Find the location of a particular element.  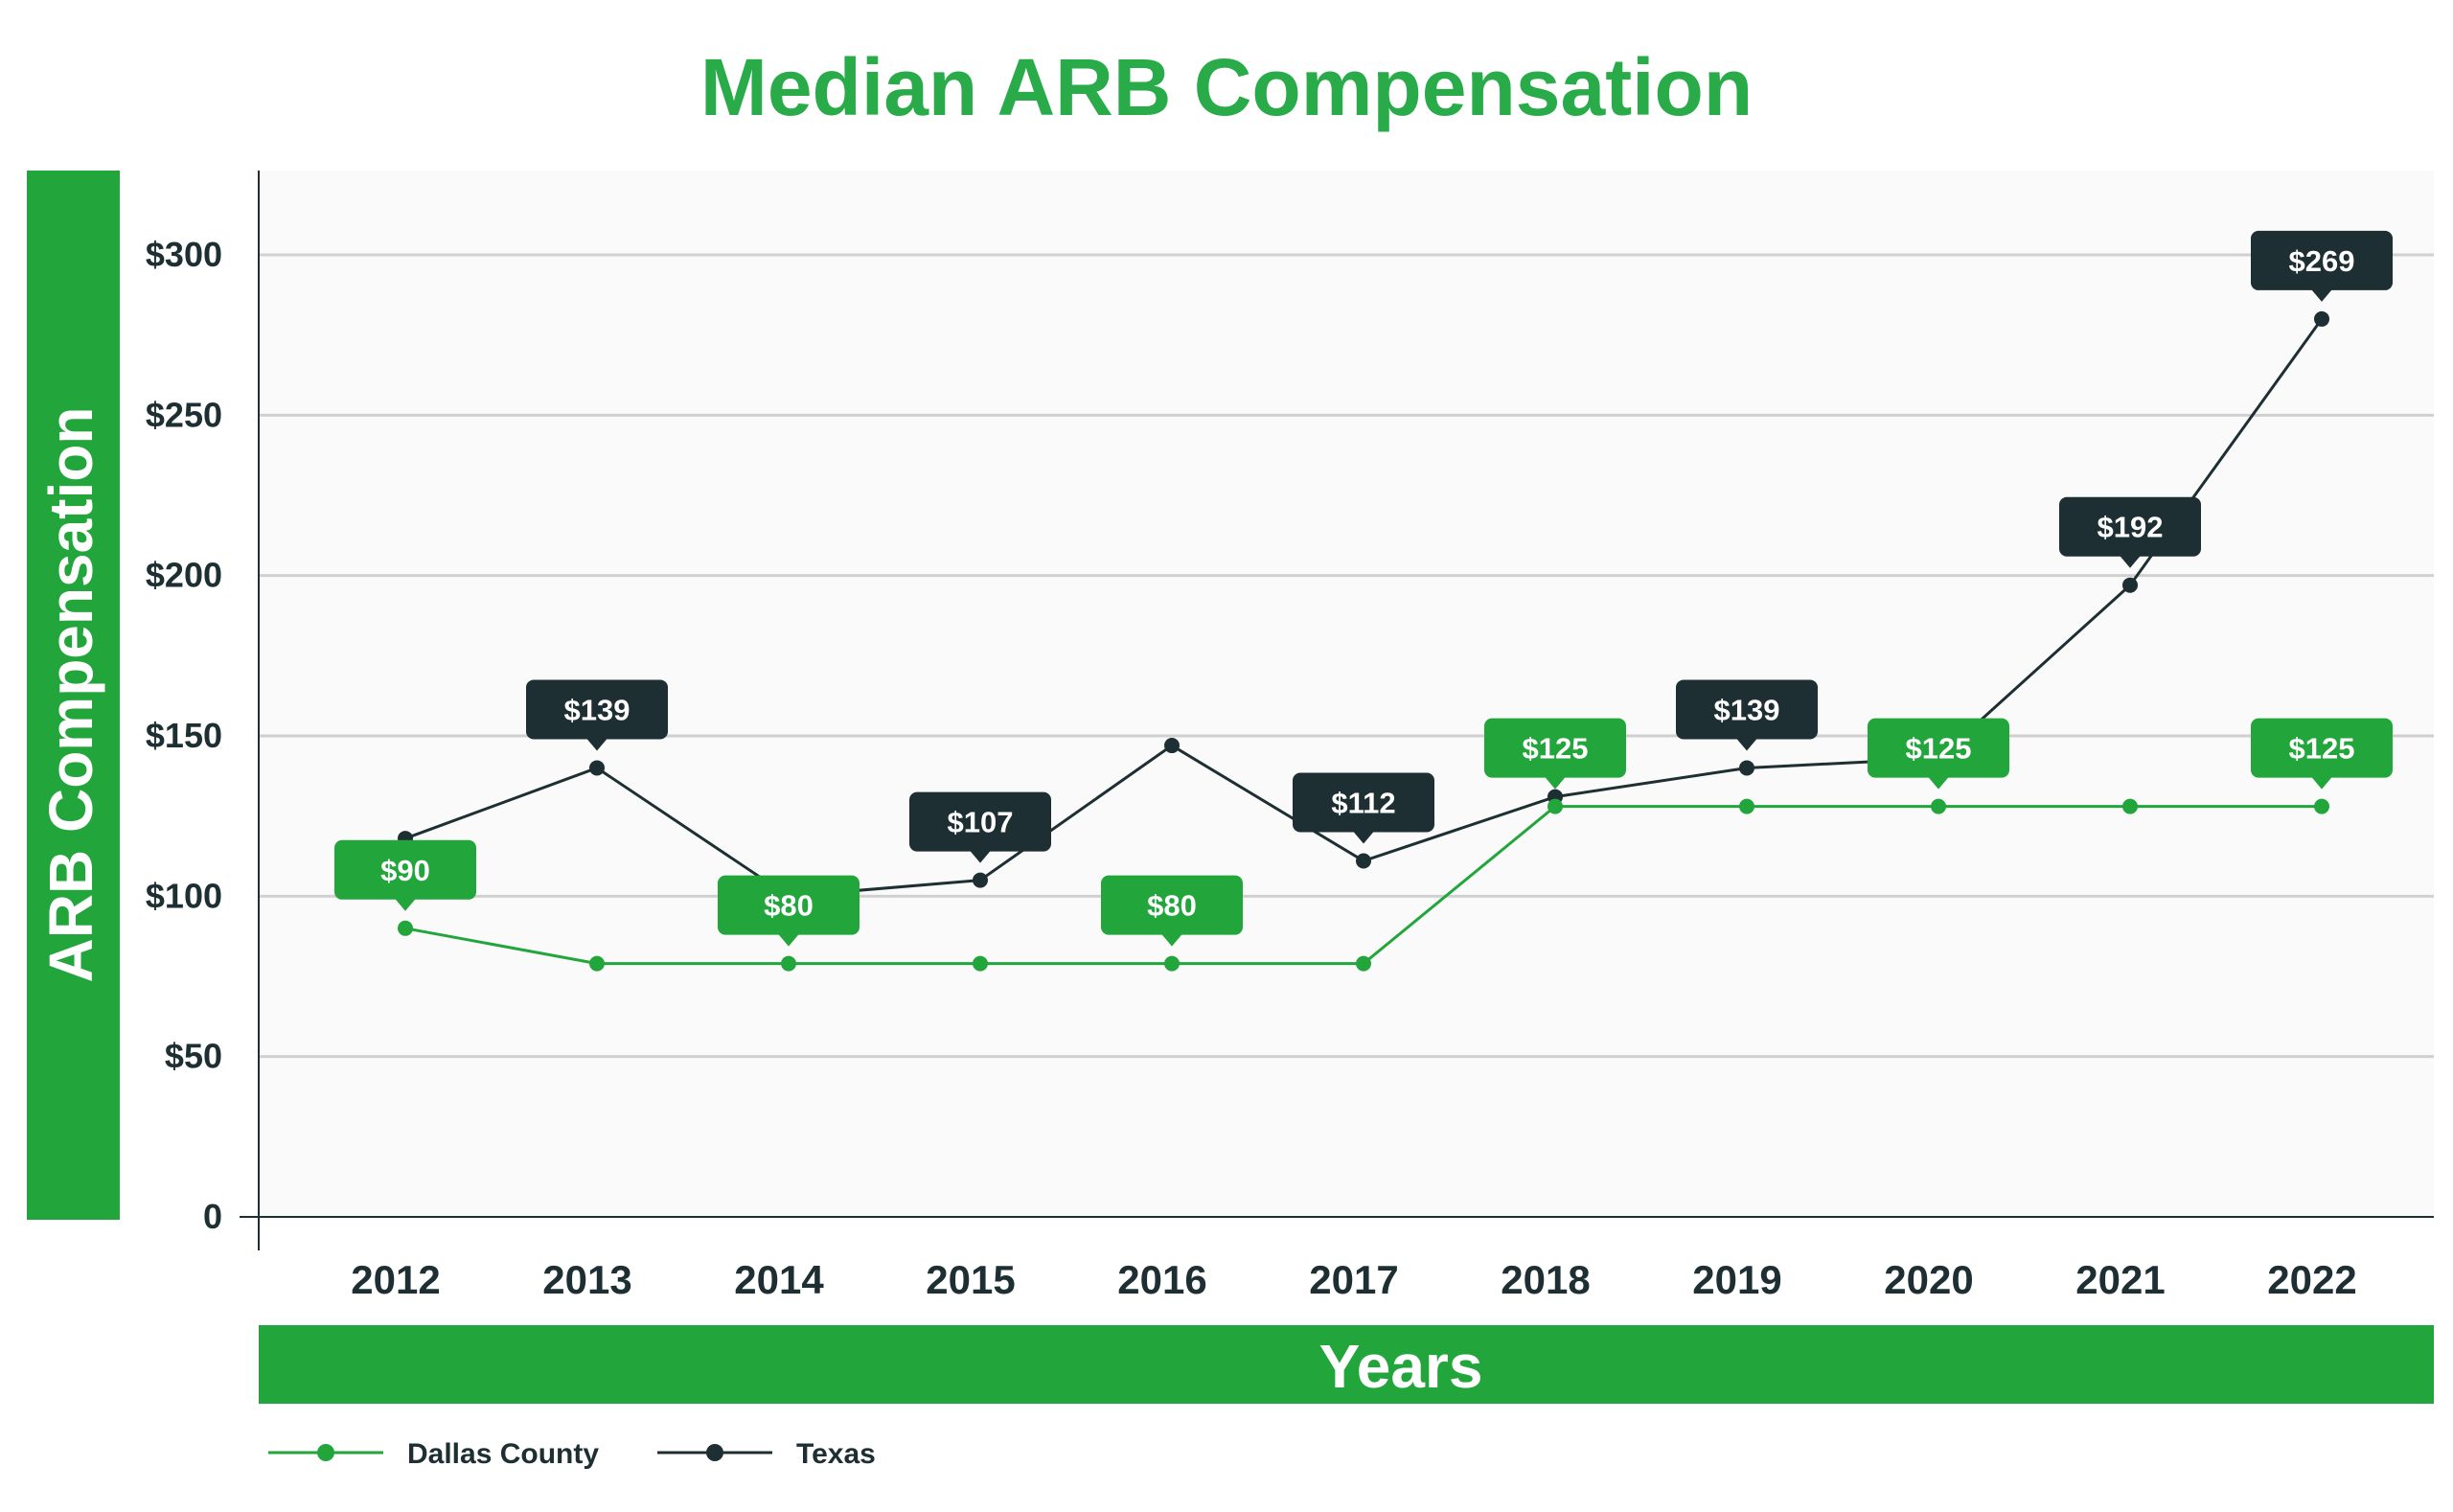

legend-item: Dallas County is located at coordinates (433, 1454).